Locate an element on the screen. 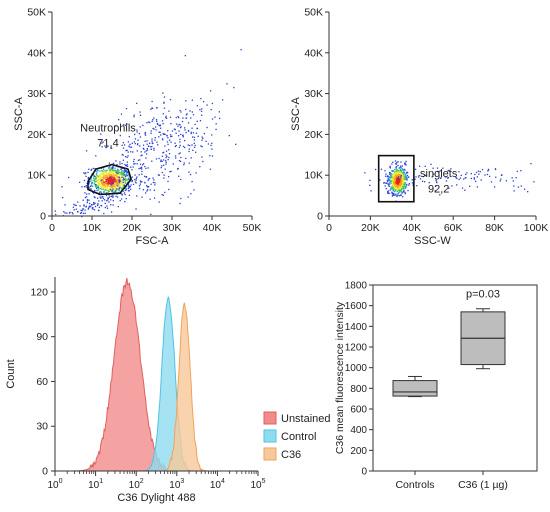  x-tick-label: 0 is located at coordinates (52, 228).